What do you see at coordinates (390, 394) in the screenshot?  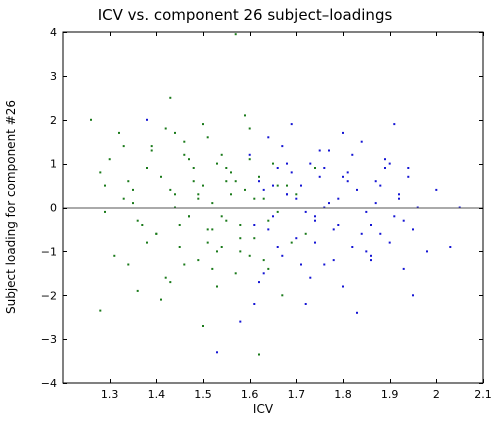 I see `x-tick-label: 1.9` at bounding box center [390, 394].